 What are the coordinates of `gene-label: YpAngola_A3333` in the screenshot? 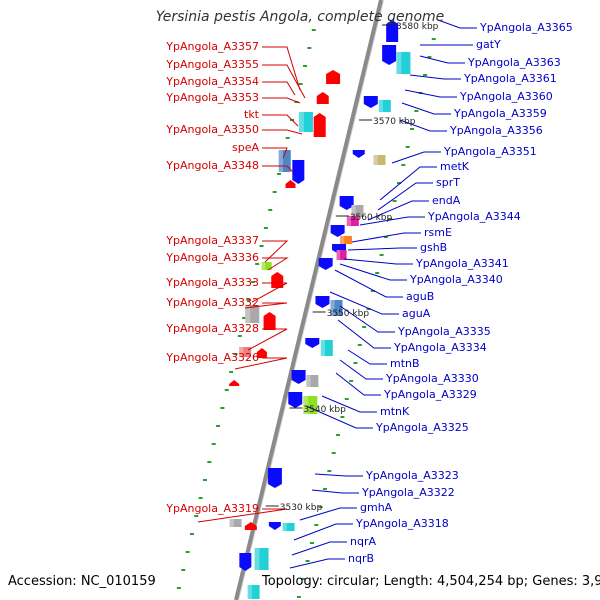 It's located at (212, 282).